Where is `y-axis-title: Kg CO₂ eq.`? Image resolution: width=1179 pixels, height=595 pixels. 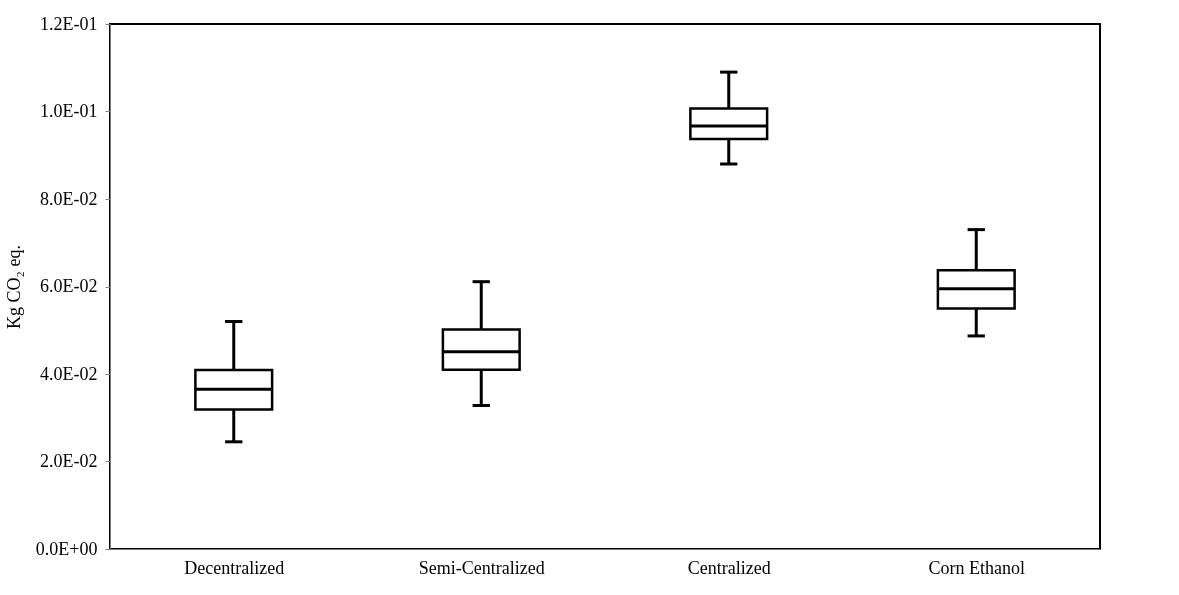
y-axis-title: Kg CO₂ eq. is located at coordinates (13, 287).